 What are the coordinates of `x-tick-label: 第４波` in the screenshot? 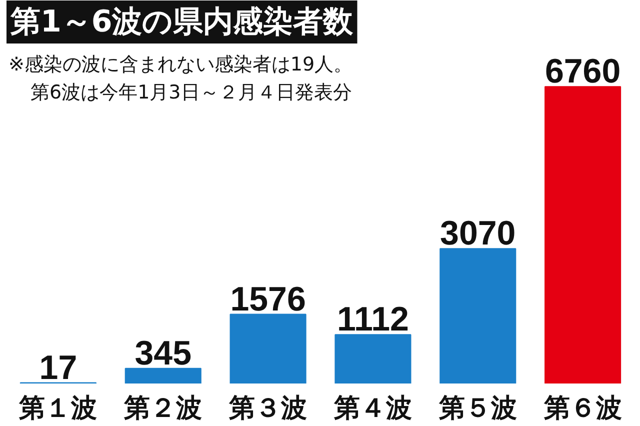 It's located at (372, 409).